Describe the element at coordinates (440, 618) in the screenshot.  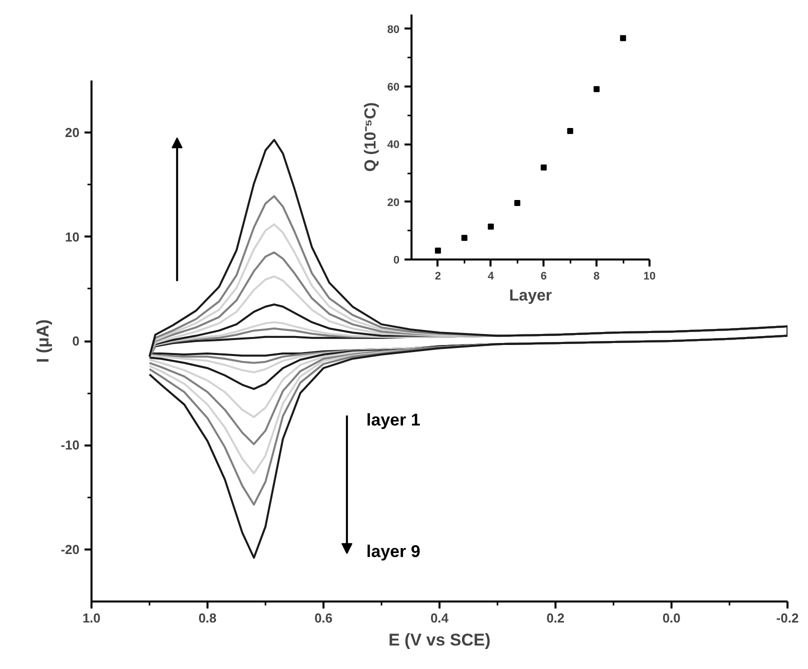
I see `x-tick-label: 0.4` at that location.